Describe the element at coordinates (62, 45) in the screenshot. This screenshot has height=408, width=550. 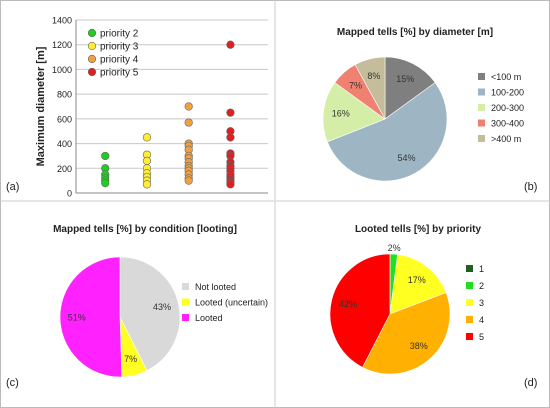
I see `y-tick-label: 1200` at that location.